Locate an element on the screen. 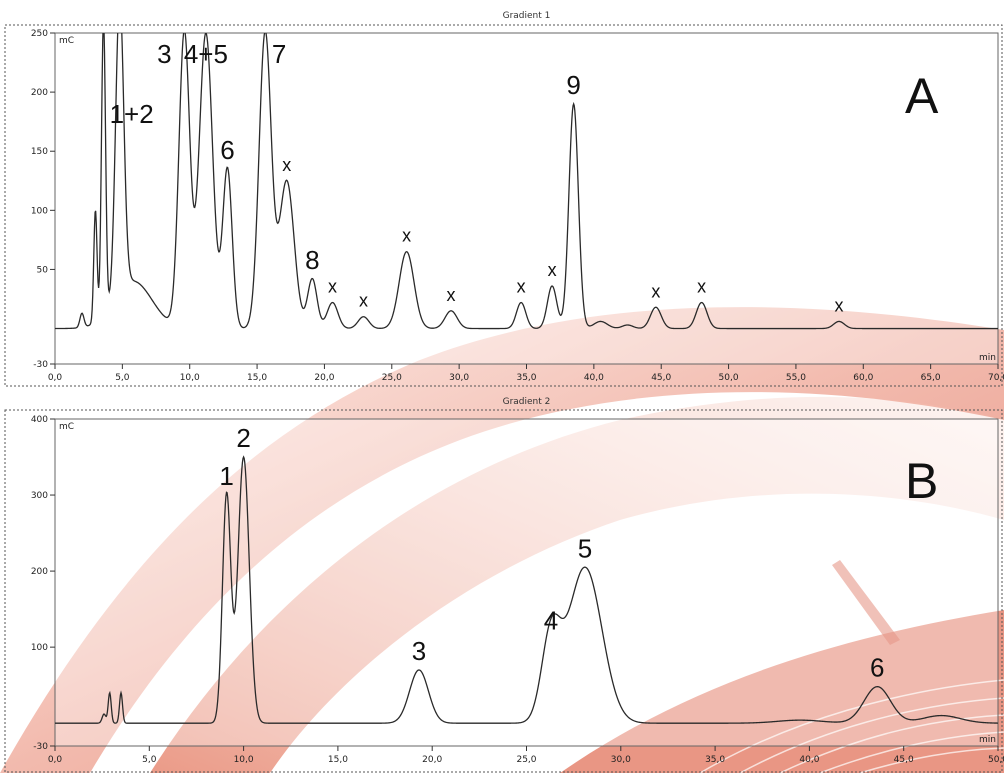  peak-label: 2 is located at coordinates (243, 438).